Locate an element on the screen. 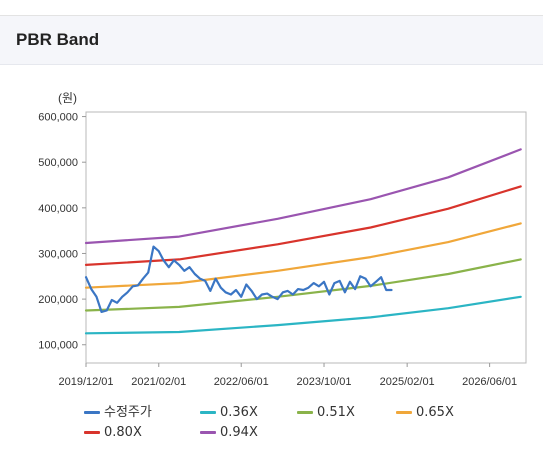  legend-item: 0.80X is located at coordinates (113, 433).